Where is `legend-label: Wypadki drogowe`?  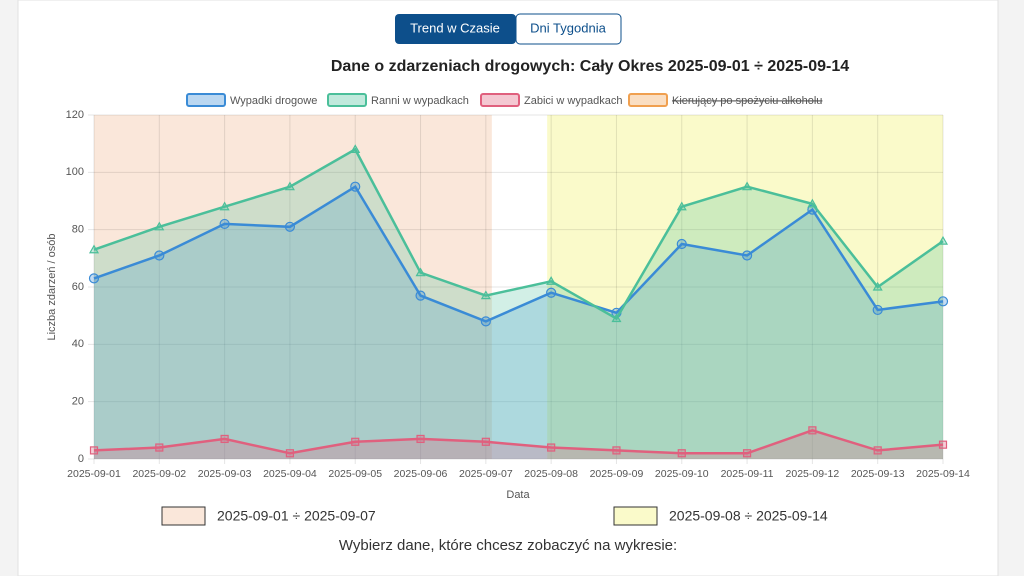 legend-label: Wypadki drogowe is located at coordinates (273, 101).